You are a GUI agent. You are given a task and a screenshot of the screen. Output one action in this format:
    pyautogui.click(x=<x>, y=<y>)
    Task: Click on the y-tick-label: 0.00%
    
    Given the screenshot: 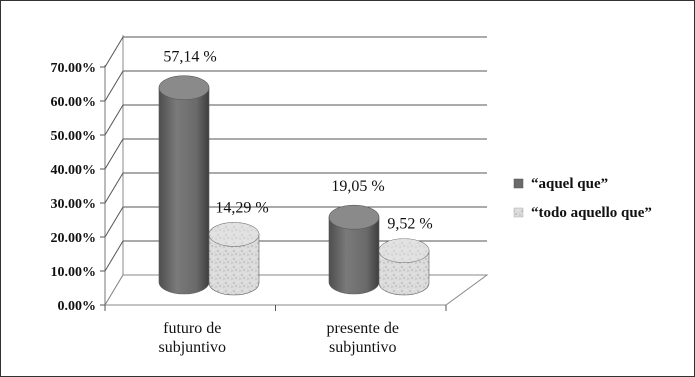 What is the action you would take?
    pyautogui.click(x=77, y=306)
    